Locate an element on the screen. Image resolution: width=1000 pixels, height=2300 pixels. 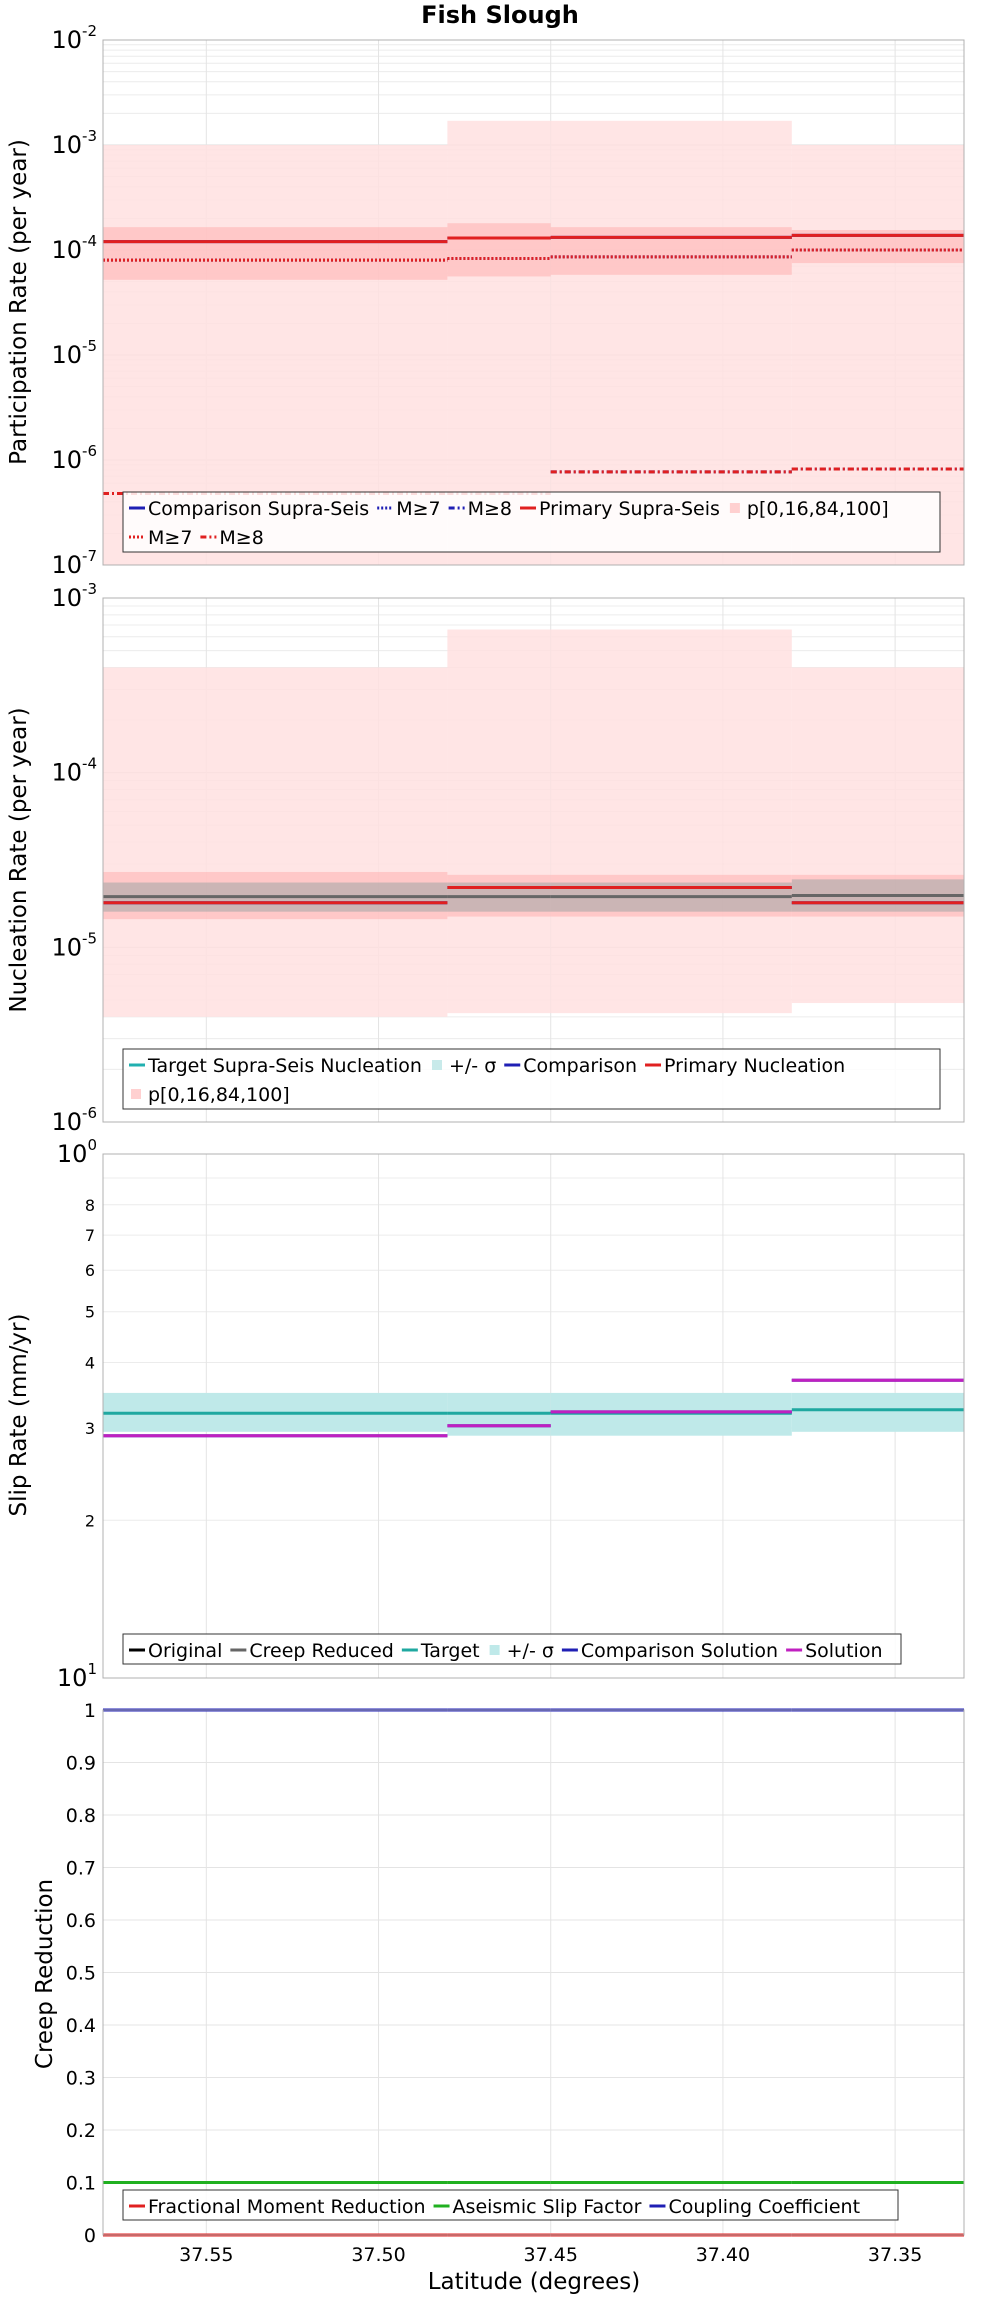
legend-item: Solution is located at coordinates (834, 1651).